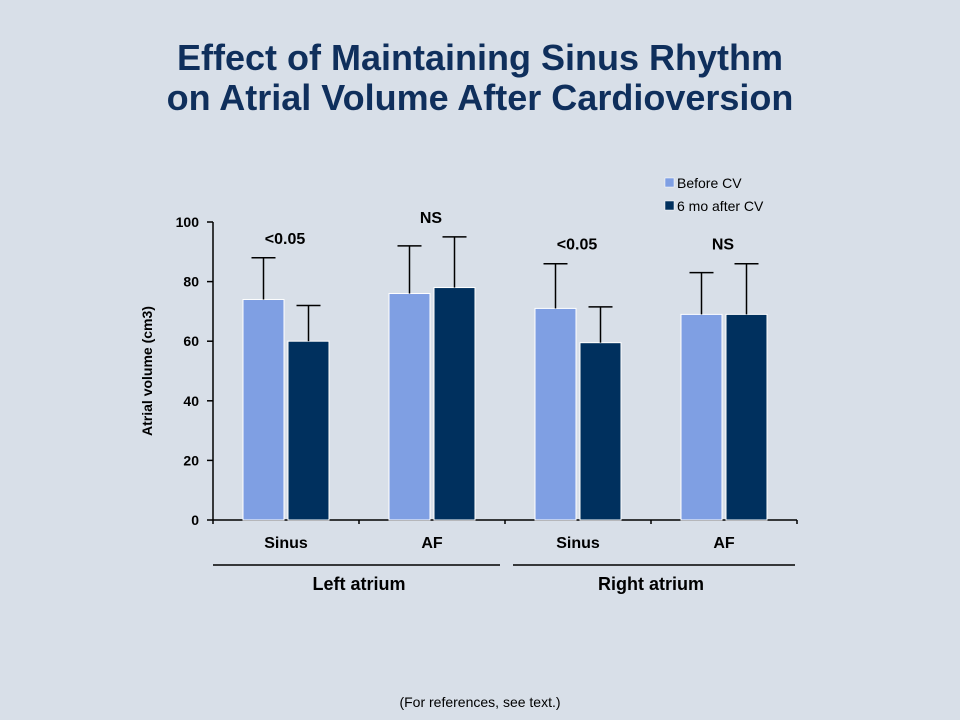  I want to click on y-tick-label: 100, so click(188, 222).